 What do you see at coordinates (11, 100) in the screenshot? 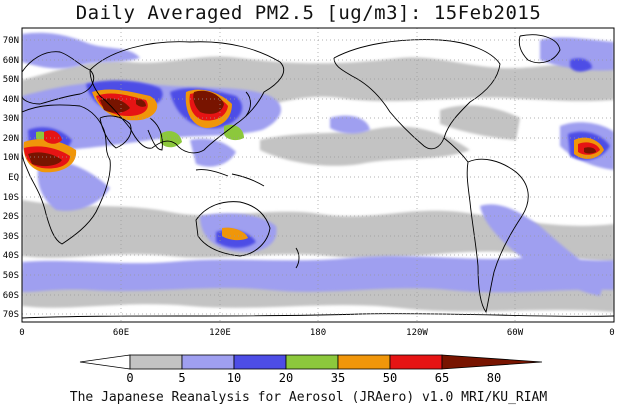
I see `lat-tick-label: 40N` at bounding box center [11, 100].